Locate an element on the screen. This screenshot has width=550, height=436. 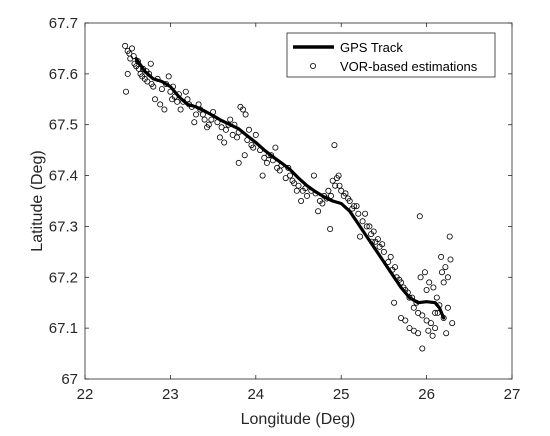
x-tick-label: 22 is located at coordinates (85, 394).